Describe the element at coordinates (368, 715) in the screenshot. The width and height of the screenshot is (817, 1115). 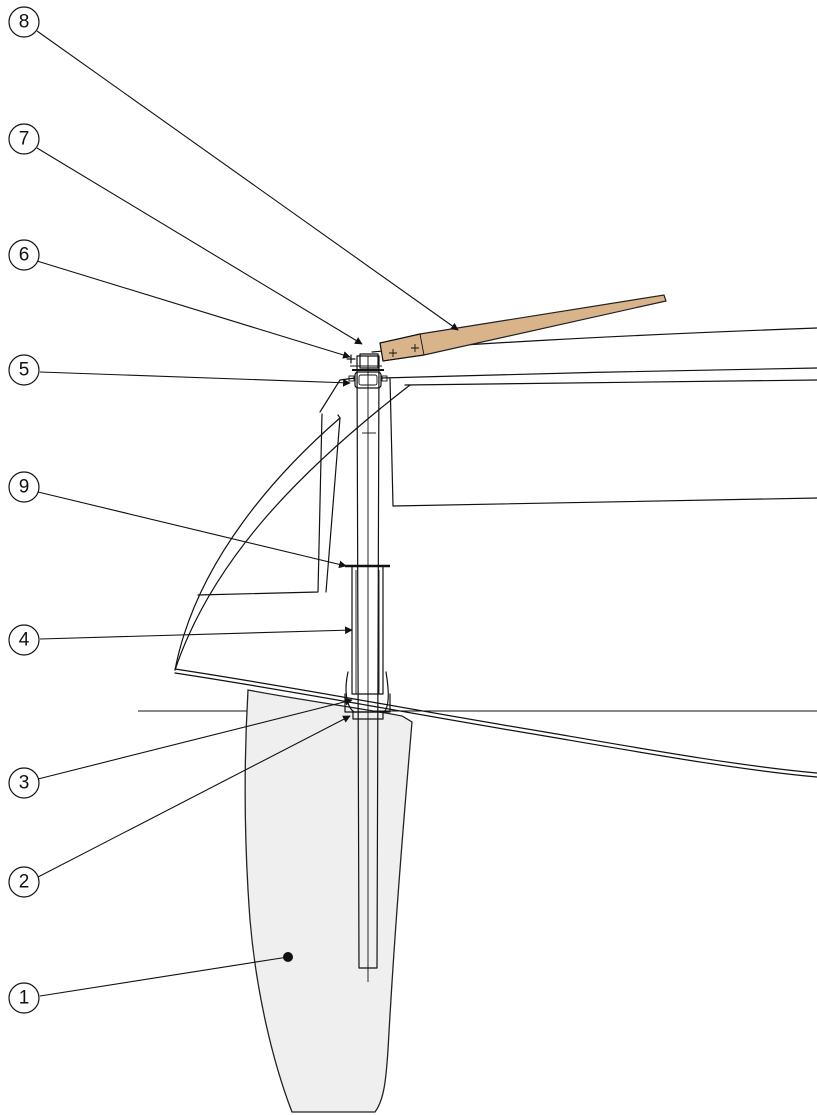
I see `lower-bearing` at that location.